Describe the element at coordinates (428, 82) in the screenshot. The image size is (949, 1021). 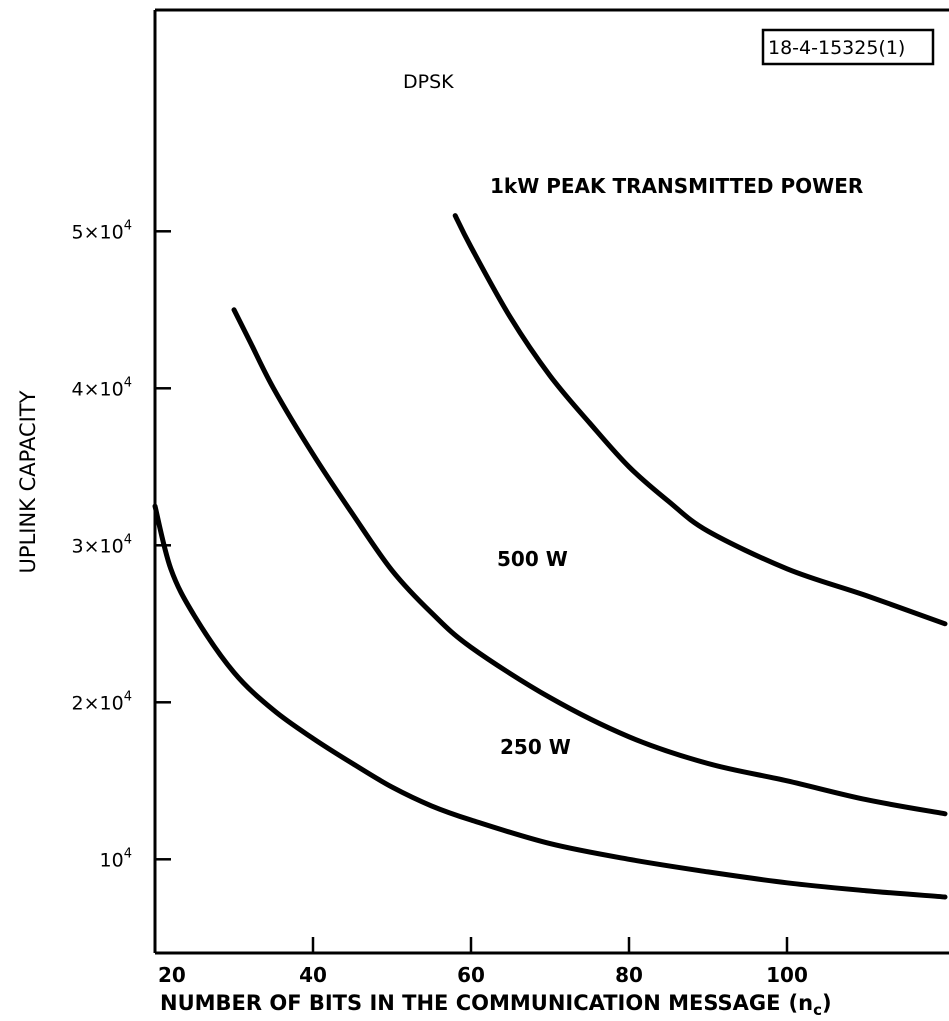
I see `dpsk-annotation: DPSK` at that location.